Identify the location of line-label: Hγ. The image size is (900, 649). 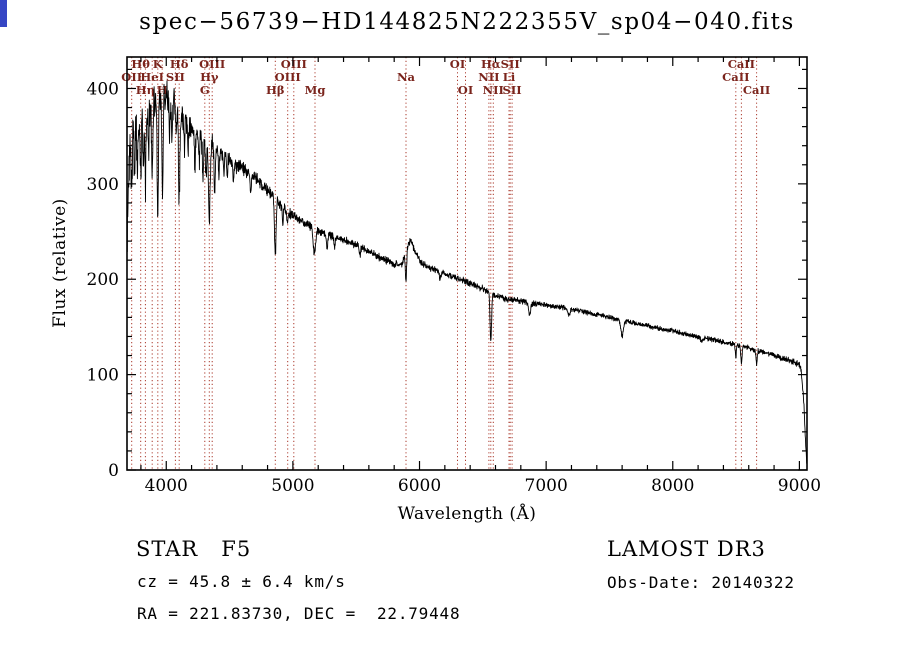
(209, 77).